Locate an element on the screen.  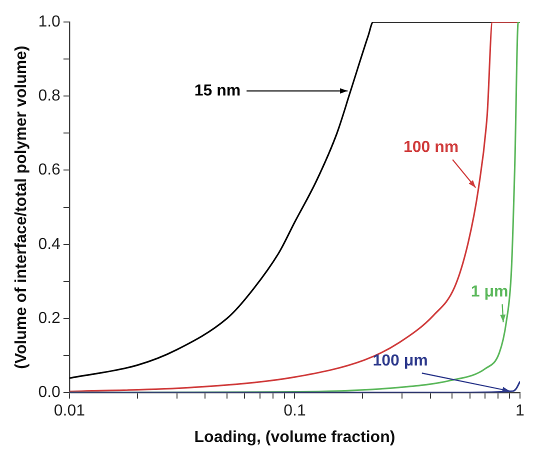
x-tick-label: 0.1 is located at coordinates (295, 411).